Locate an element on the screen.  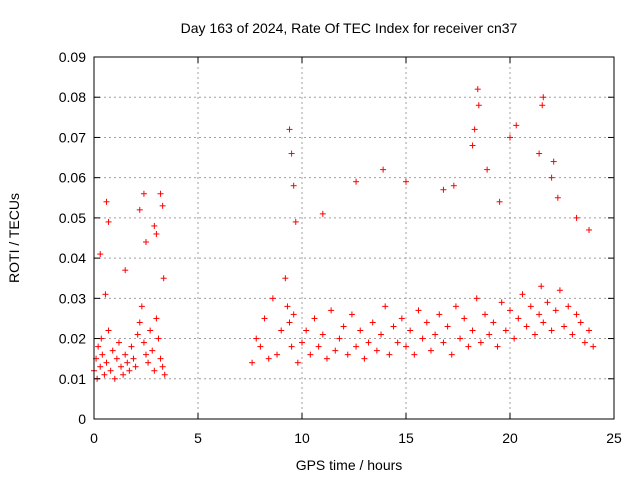
x-tick-label: 25 is located at coordinates (614, 438).